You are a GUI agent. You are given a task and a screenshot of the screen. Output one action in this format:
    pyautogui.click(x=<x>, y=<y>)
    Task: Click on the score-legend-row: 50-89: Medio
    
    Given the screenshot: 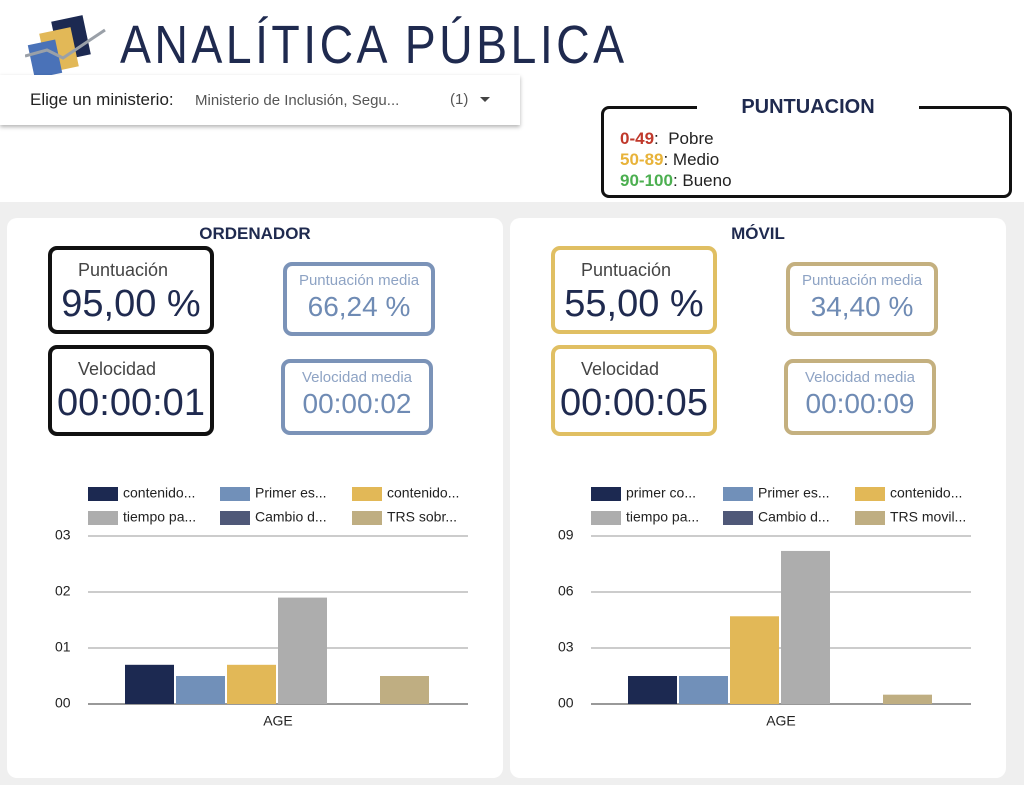 What is the action you would take?
    pyautogui.click(x=669, y=160)
    